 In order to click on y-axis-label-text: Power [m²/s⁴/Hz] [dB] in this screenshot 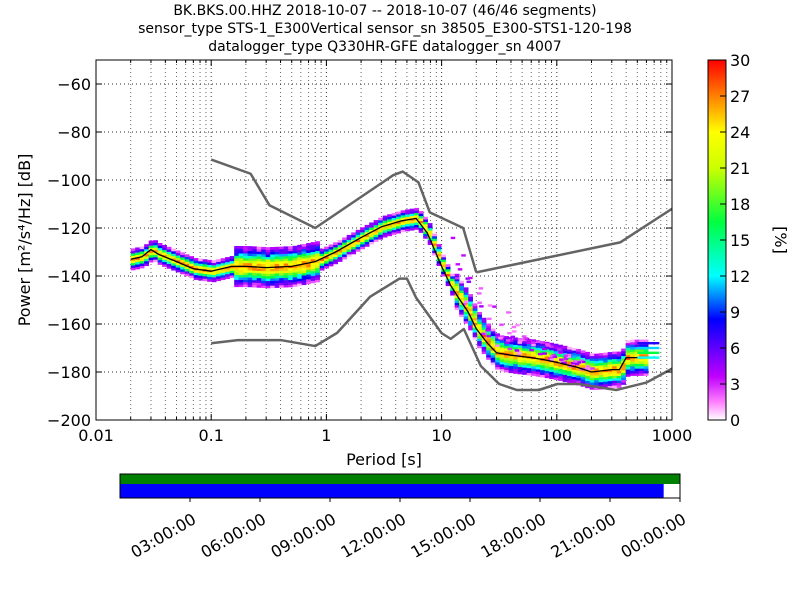, I will do `click(24, 240)`.